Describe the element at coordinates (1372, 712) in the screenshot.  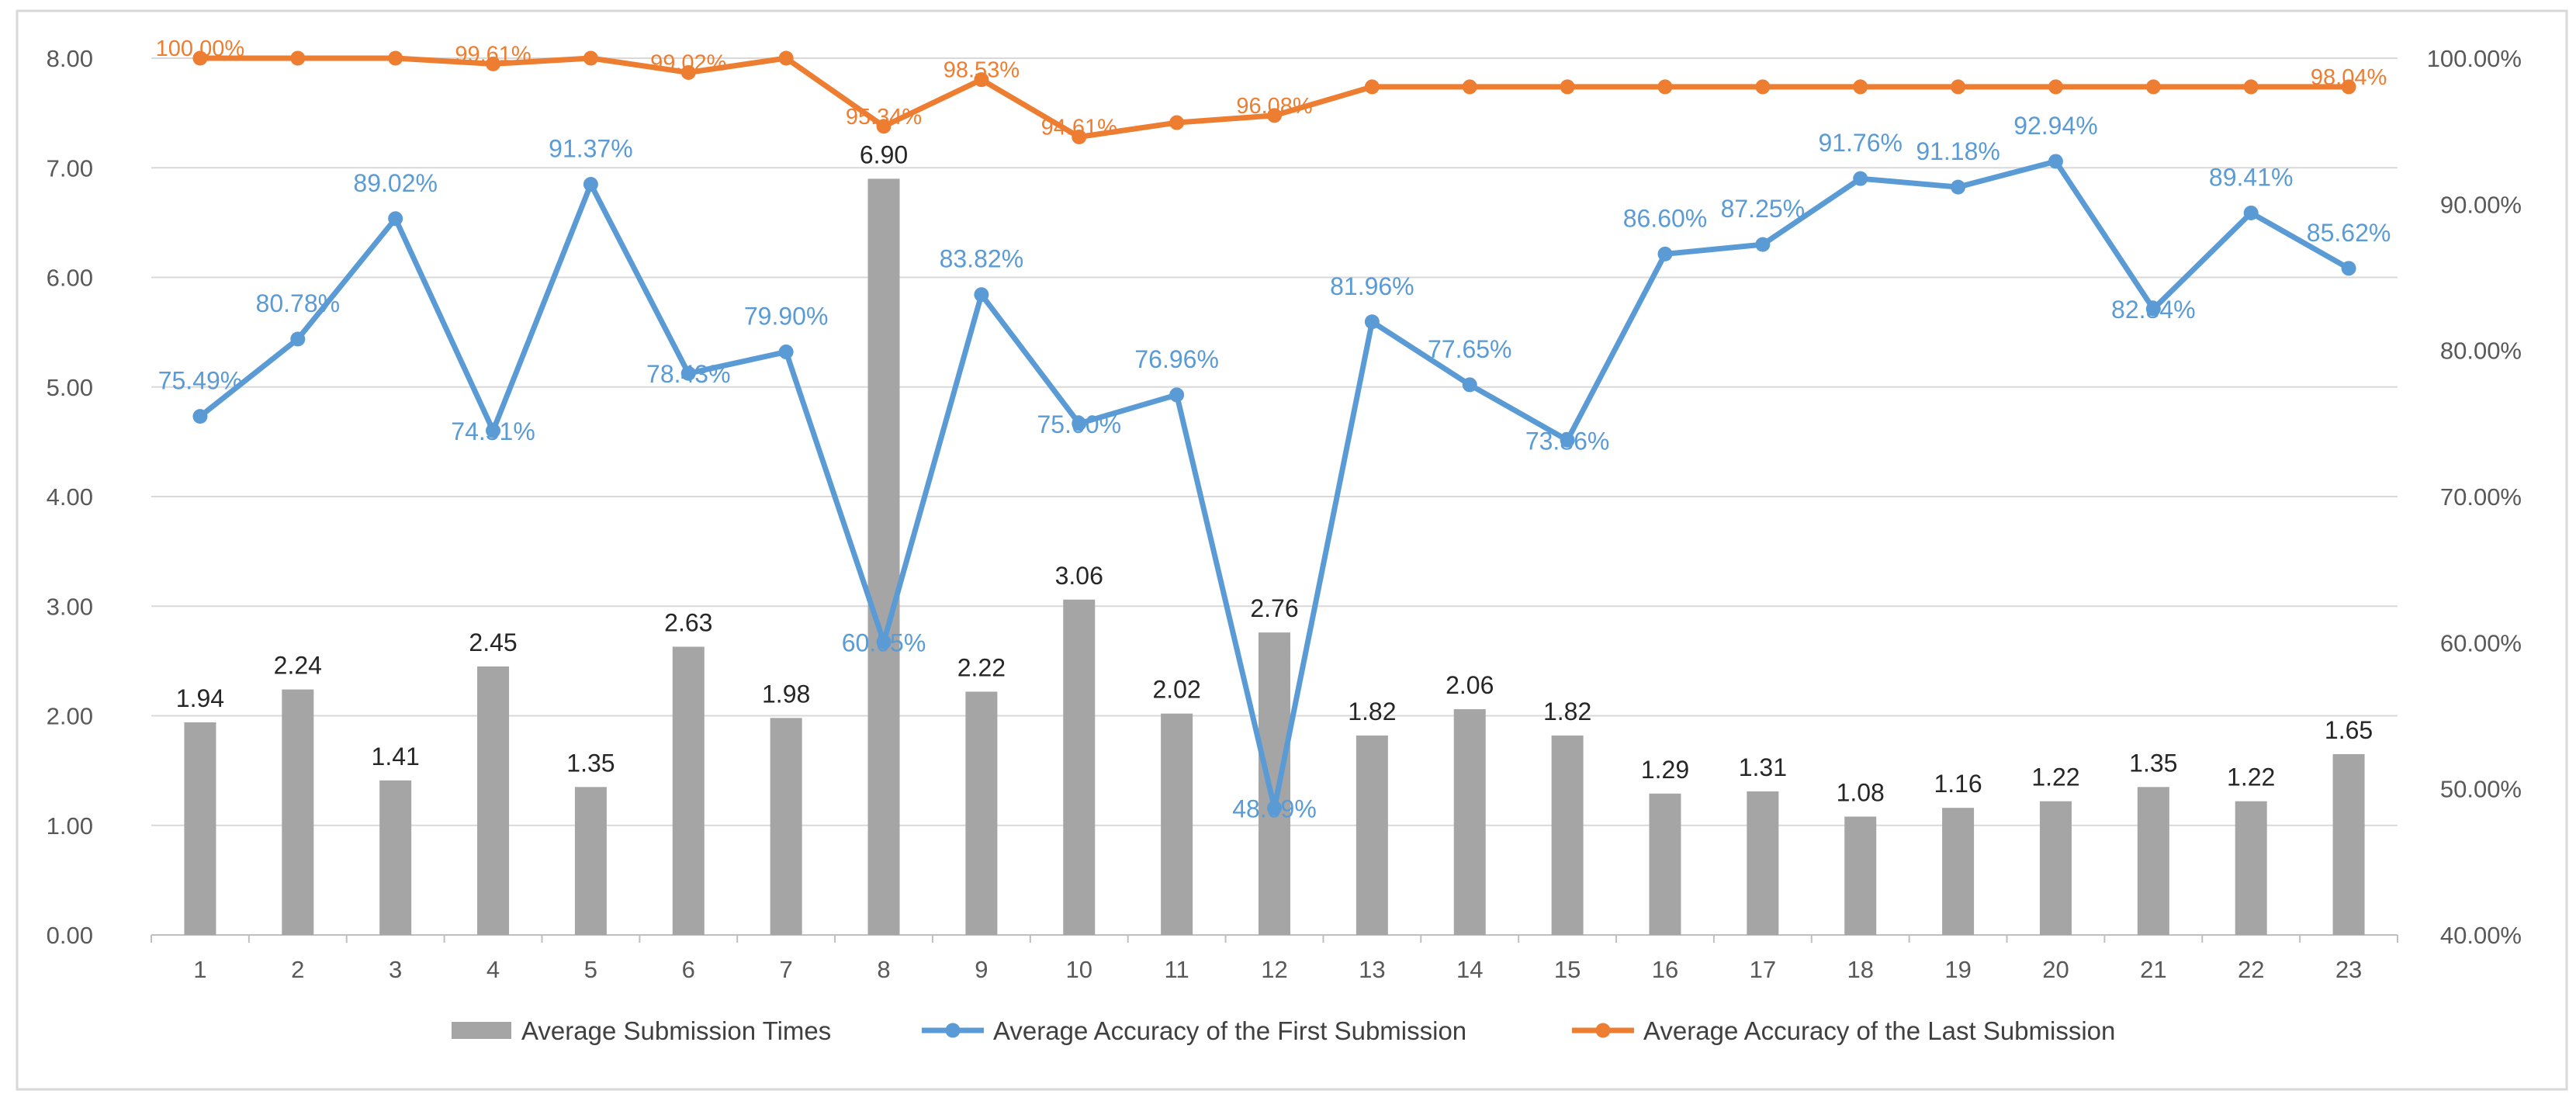
I see `bar-data-label: 1.82` at that location.